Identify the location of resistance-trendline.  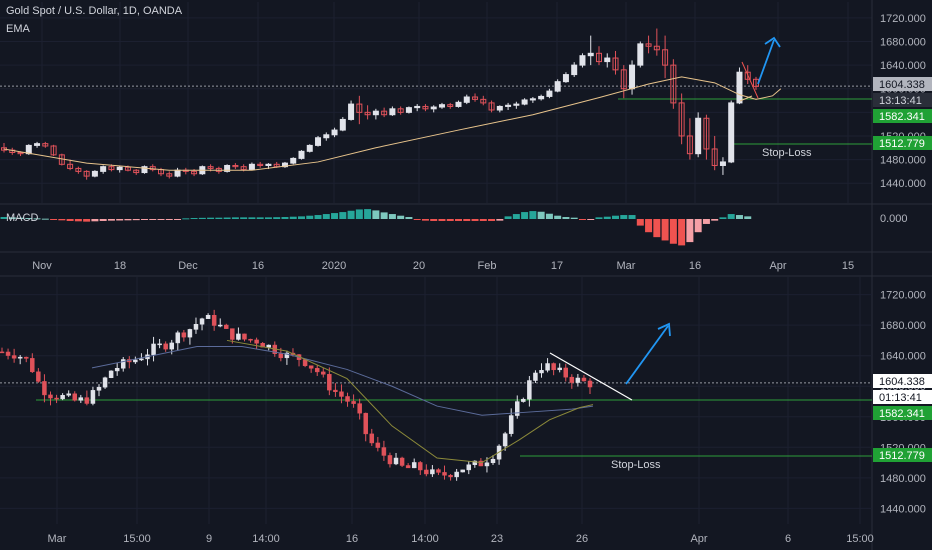
(750, 80).